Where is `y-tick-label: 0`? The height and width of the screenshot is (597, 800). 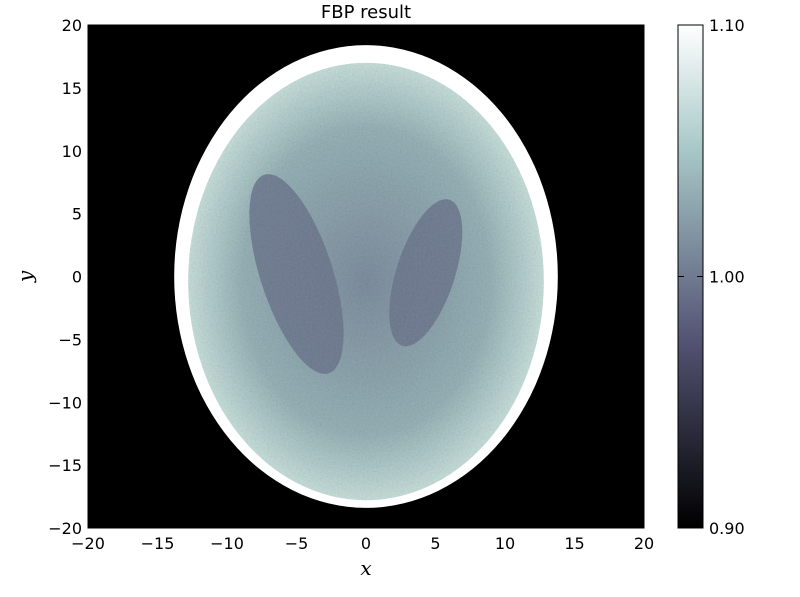
y-tick-label: 0 is located at coordinates (77, 277).